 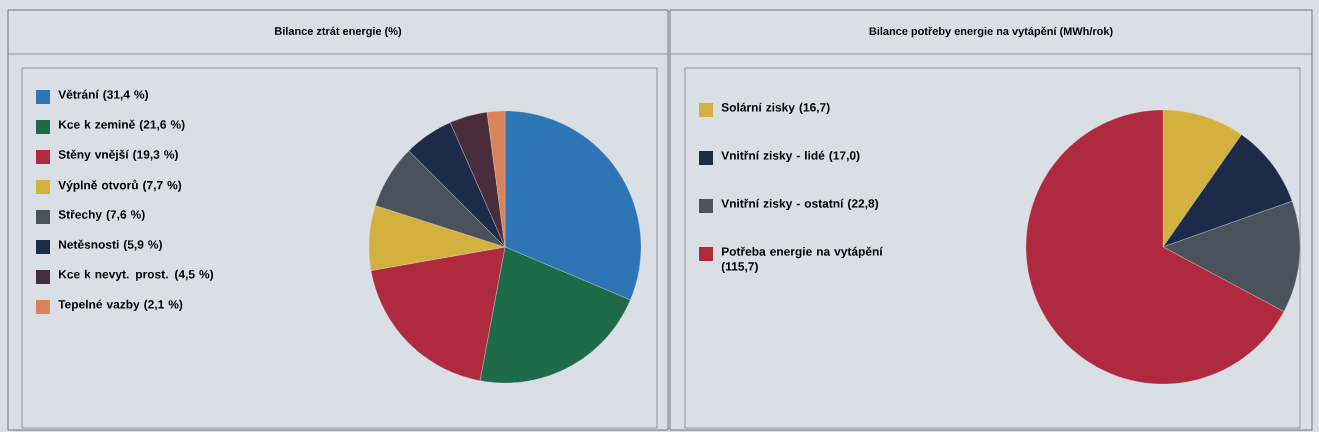 What do you see at coordinates (800, 204) in the screenshot?
I see `legend-label: Vnitřní zisky - ostatní (22,8)` at bounding box center [800, 204].